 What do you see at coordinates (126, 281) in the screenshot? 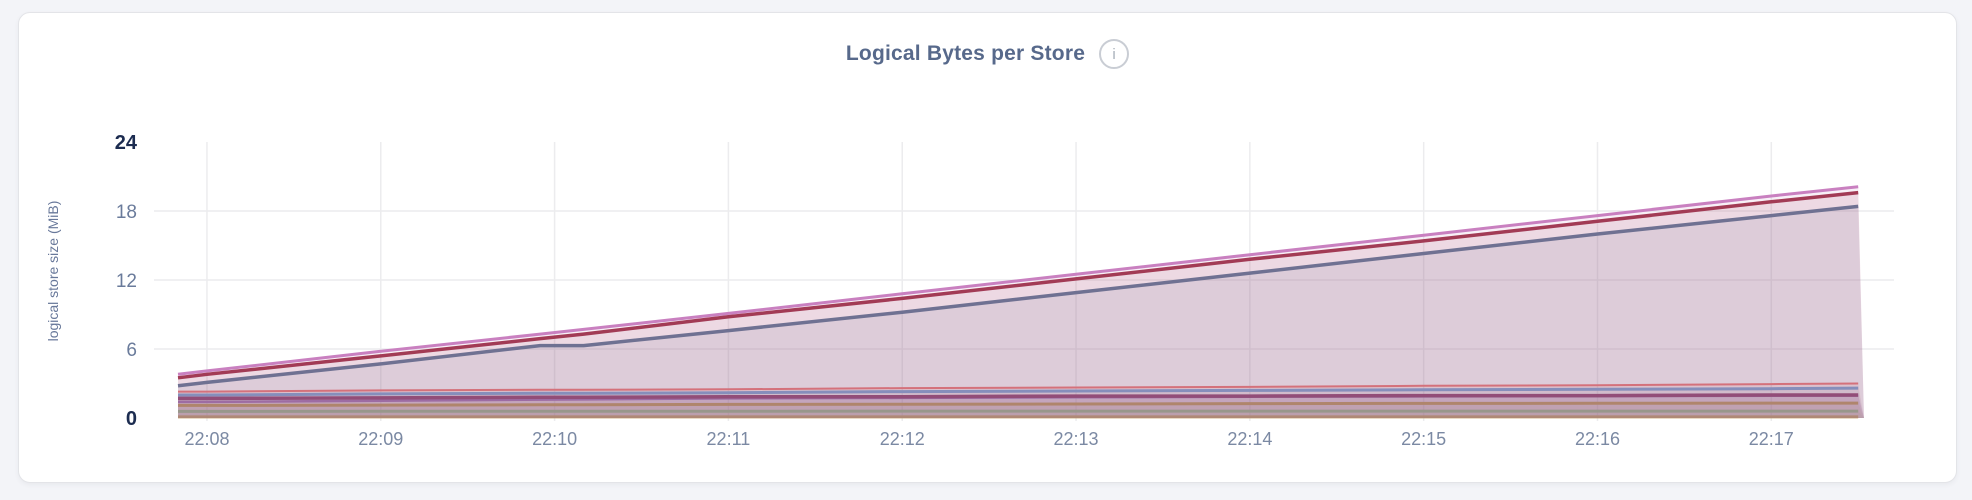
I see `y-tick-label: 12` at bounding box center [126, 281].